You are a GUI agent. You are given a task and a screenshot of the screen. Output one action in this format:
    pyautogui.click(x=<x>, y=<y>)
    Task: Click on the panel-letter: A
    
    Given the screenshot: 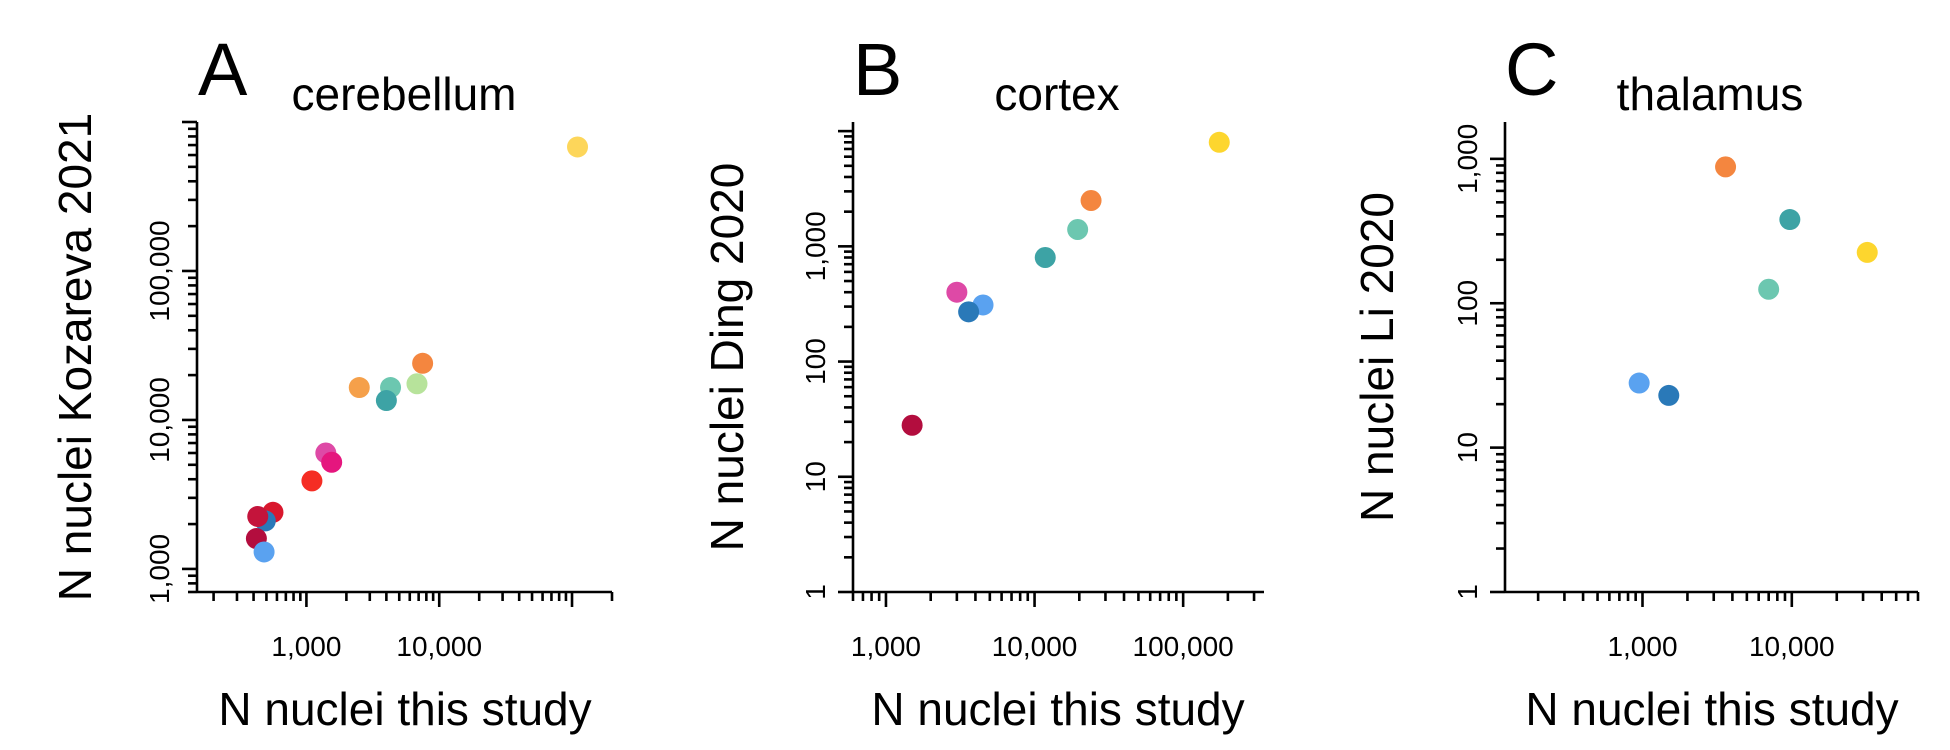 What is the action you would take?
    pyautogui.click(x=223, y=69)
    